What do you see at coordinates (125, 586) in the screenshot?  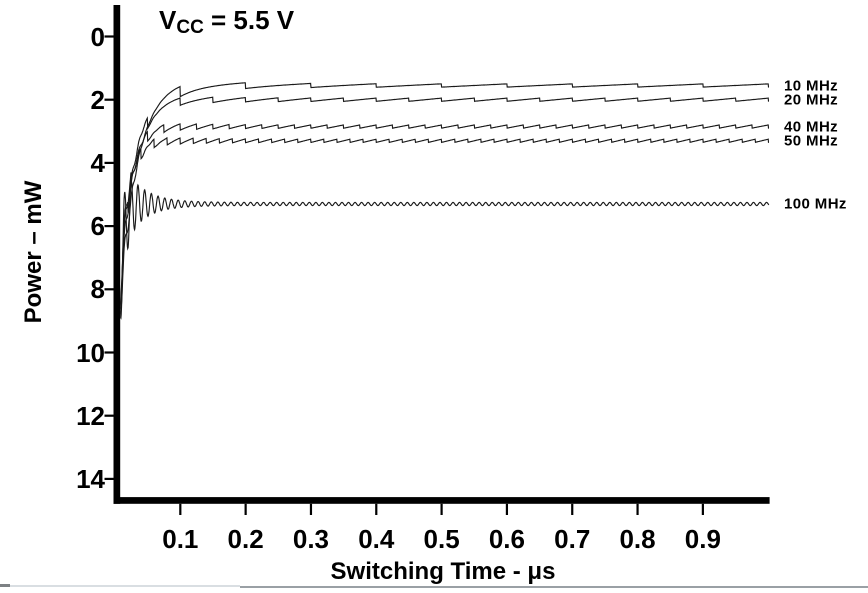 I see `page-divider-line-light` at bounding box center [125, 586].